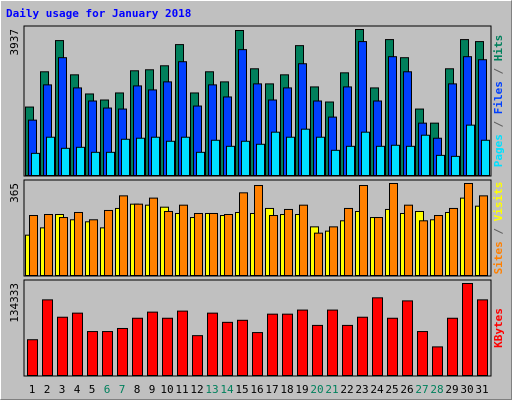 The image size is (512, 400). What do you see at coordinates (301, 389) in the screenshot?
I see `x-tick-label: 19` at bounding box center [301, 389].